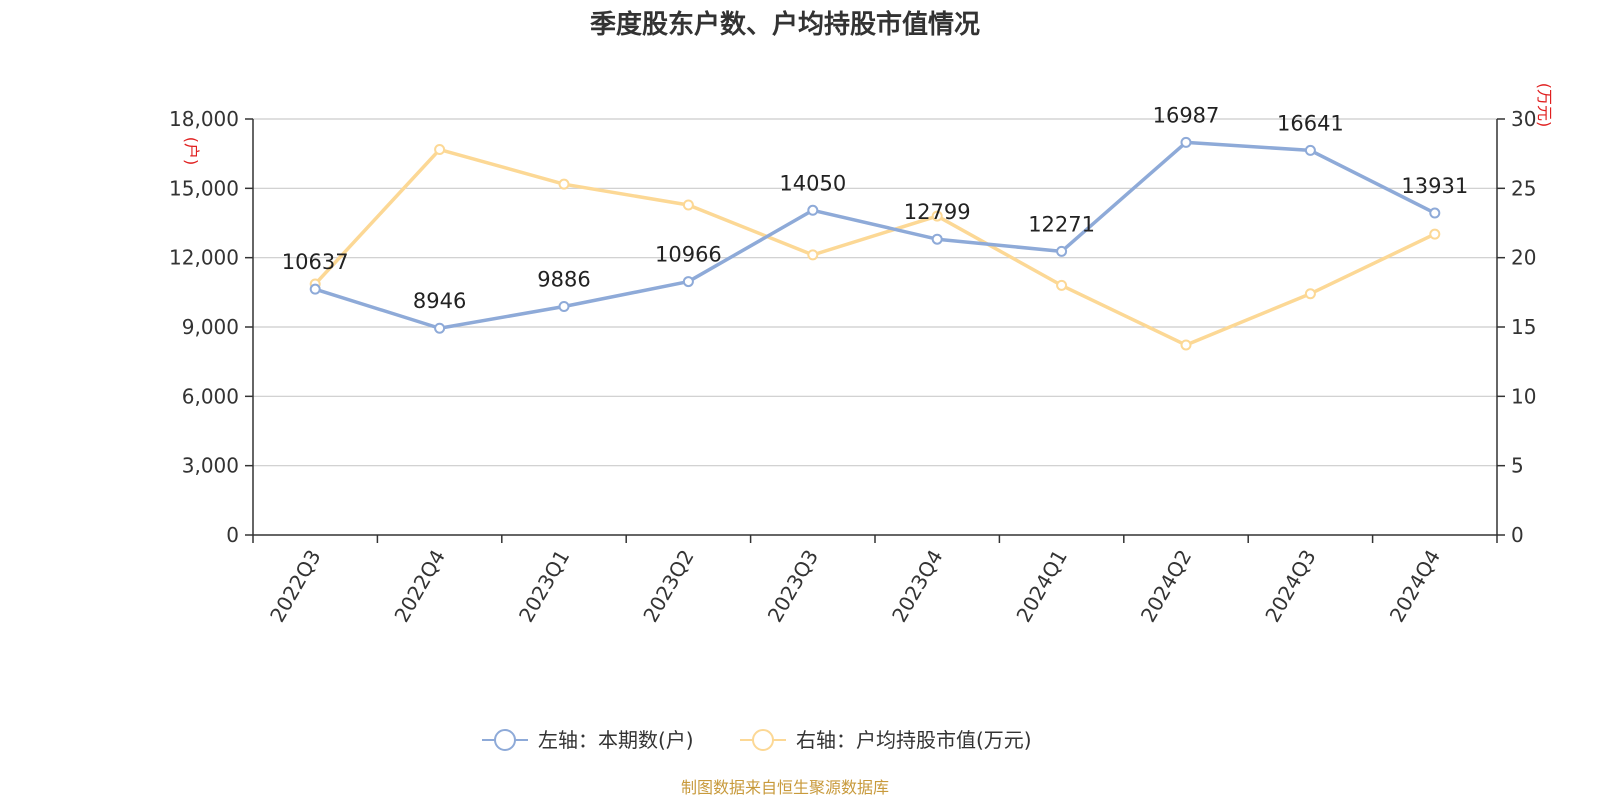 Image resolution: width=1600 pixels, height=800 pixels. I want to click on x-axis-tick-label: 2023Q3, so click(793, 586).